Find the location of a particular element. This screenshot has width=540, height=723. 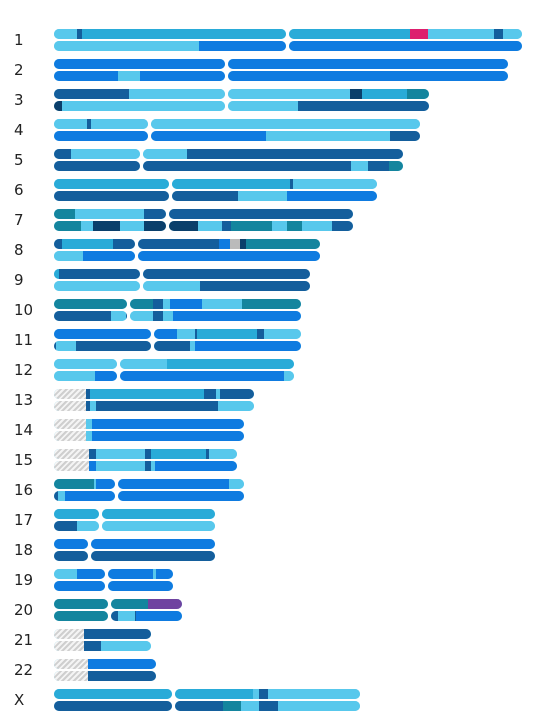

chromosome-label: 4 is located at coordinates (19, 130).